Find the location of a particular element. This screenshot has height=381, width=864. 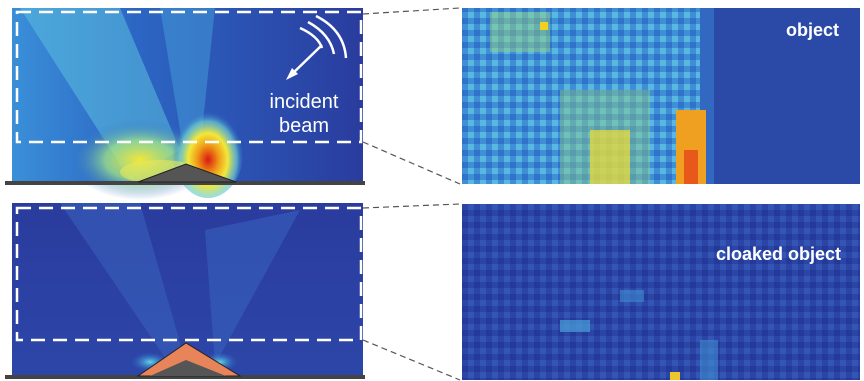

object-label: object is located at coordinates (813, 30).